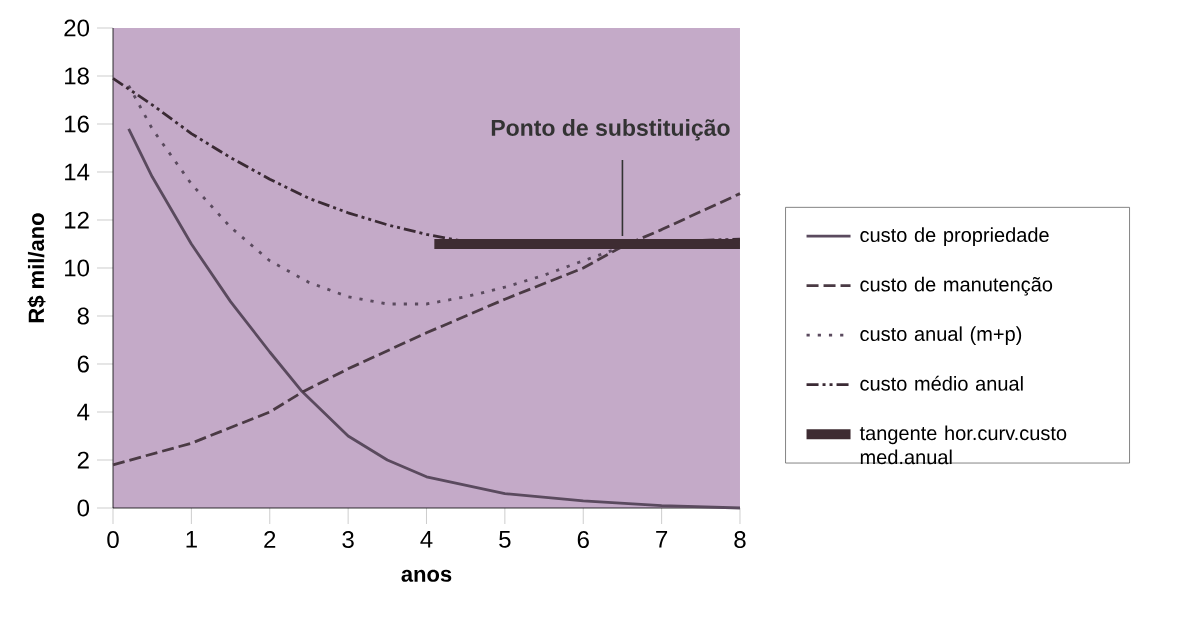  What do you see at coordinates (83, 460) in the screenshot?
I see `y-tick-label: 2` at bounding box center [83, 460].